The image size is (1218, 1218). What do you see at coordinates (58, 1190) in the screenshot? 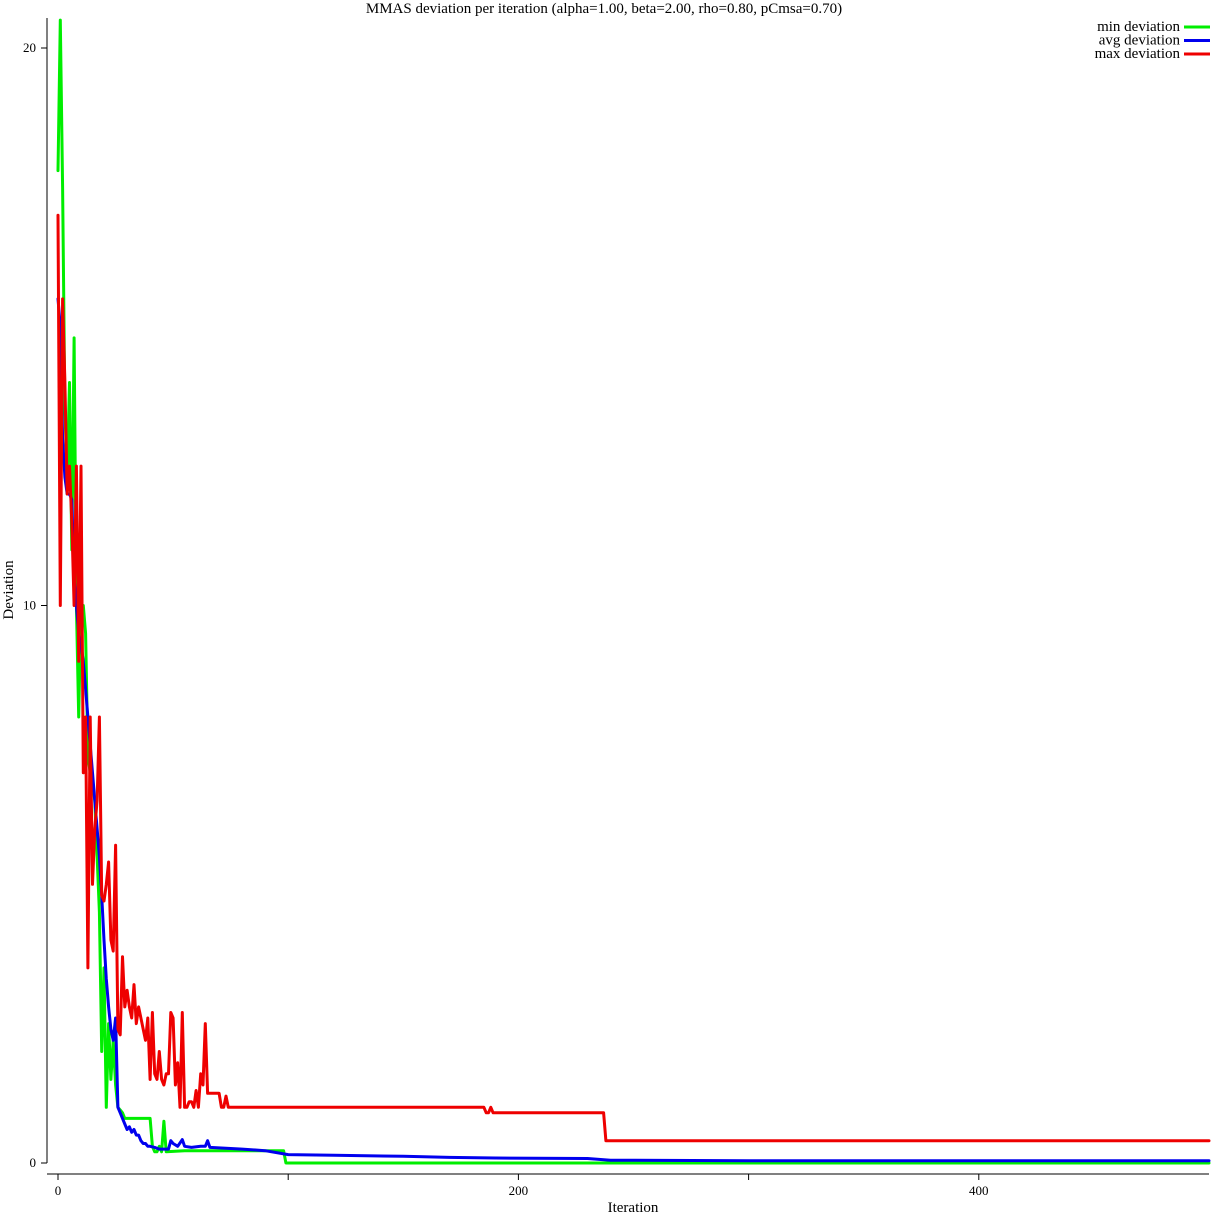
I see `x-tick-label: 0` at bounding box center [58, 1190].